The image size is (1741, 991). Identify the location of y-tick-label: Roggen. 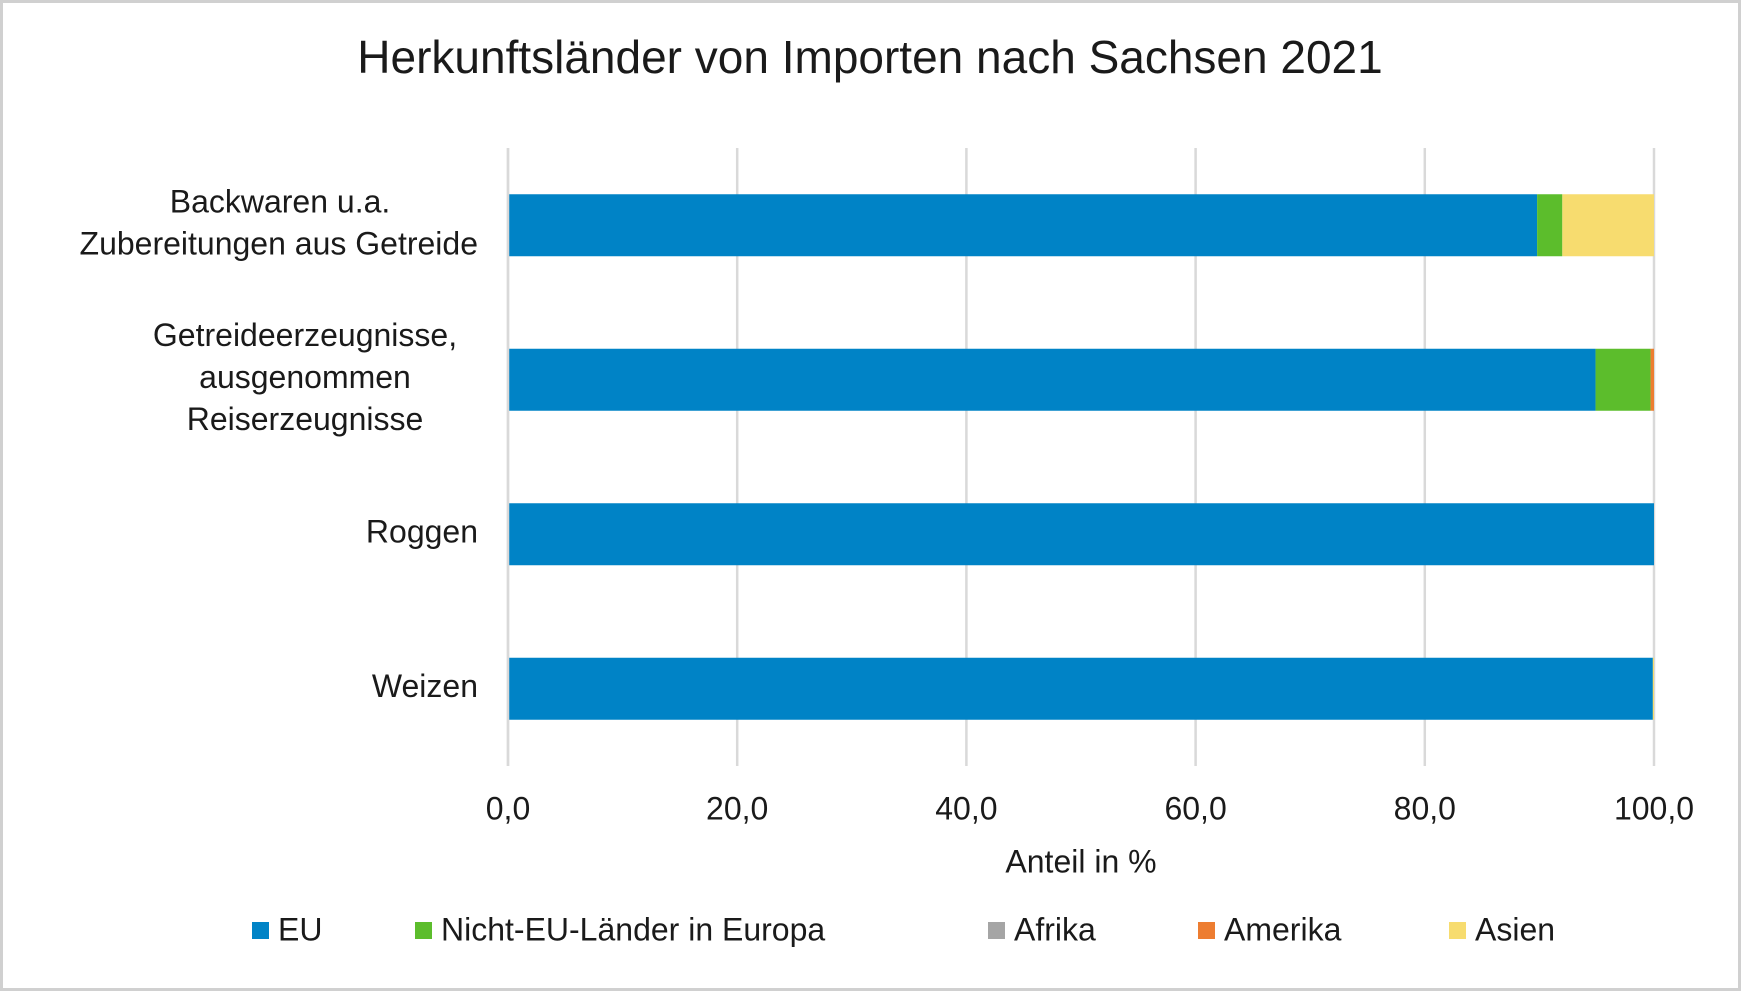
(422, 532).